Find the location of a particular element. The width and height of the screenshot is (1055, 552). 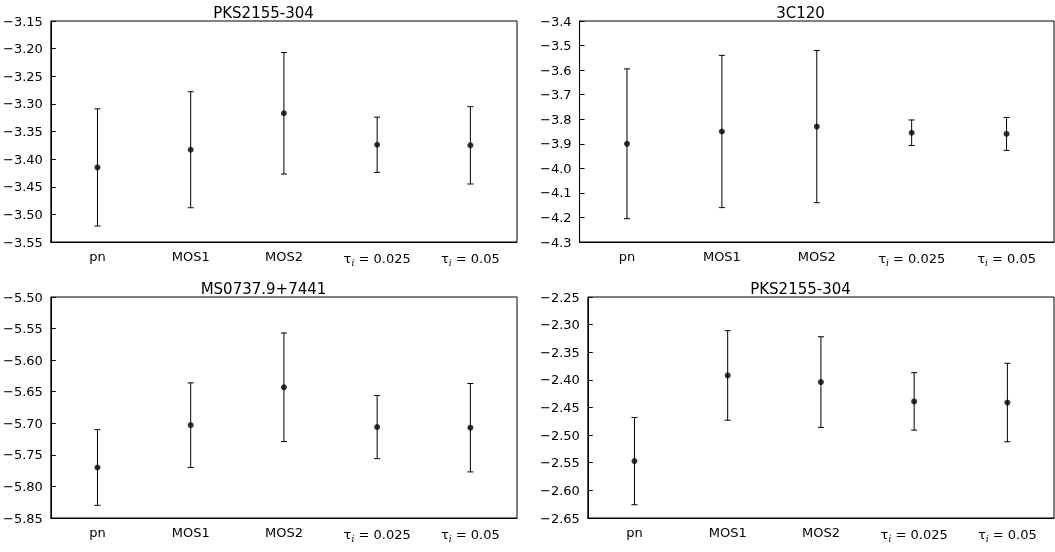

y-tick-label: −4.2 is located at coordinates (555, 217).